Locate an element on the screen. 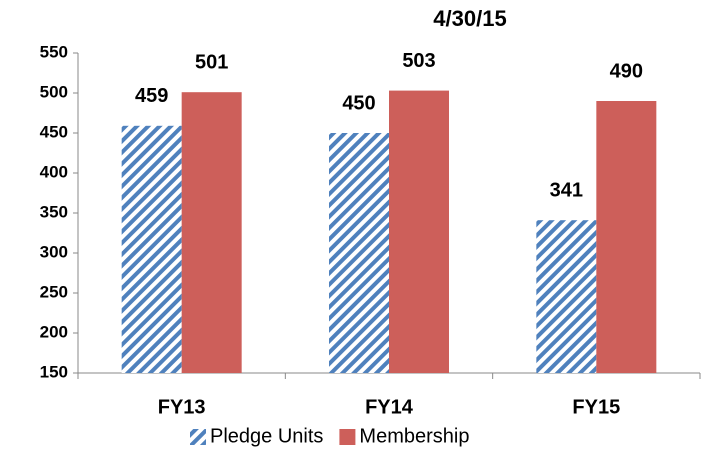  y-tick-label: 150 is located at coordinates (54, 371).